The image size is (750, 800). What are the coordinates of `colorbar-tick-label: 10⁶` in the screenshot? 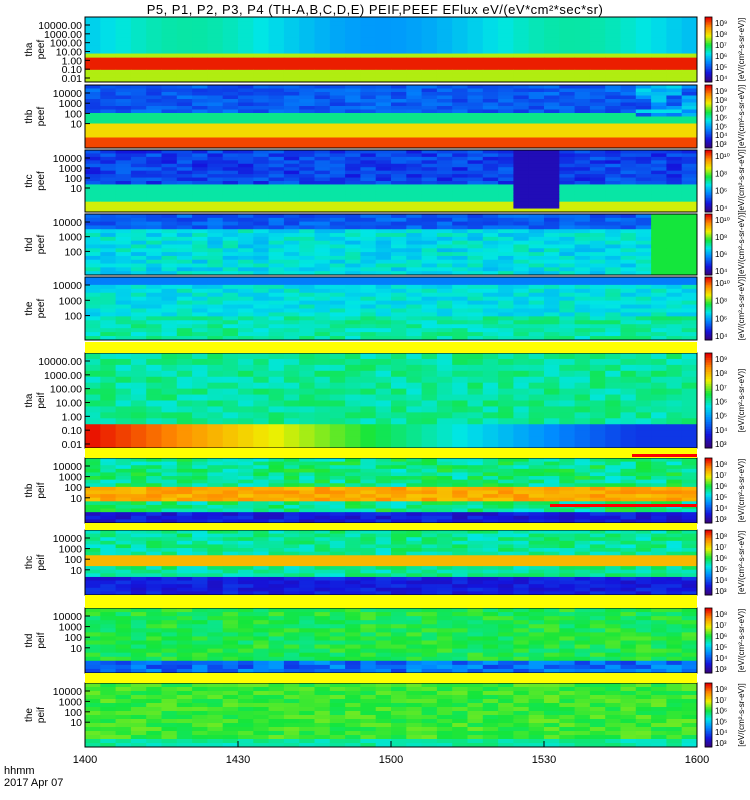 It's located at (721, 318).